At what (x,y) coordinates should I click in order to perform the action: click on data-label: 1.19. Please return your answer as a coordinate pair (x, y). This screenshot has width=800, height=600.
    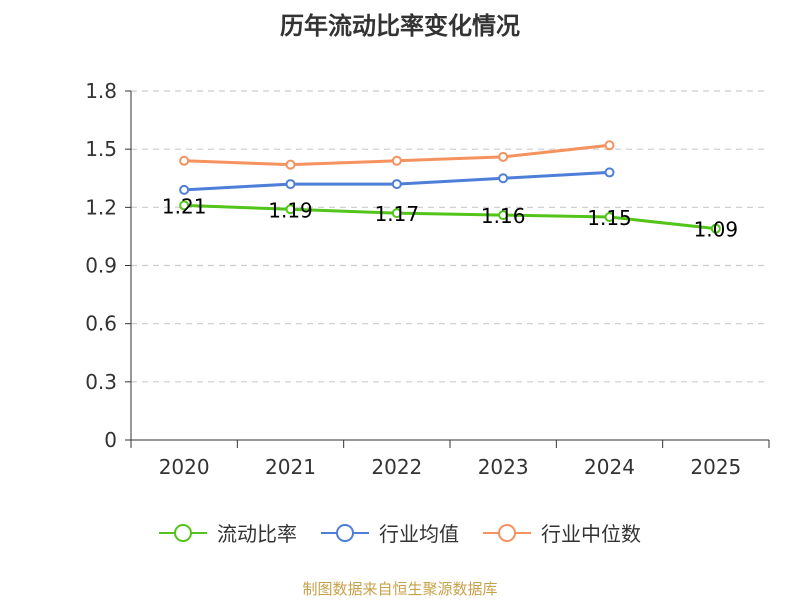
    Looking at the image, I should click on (290, 210).